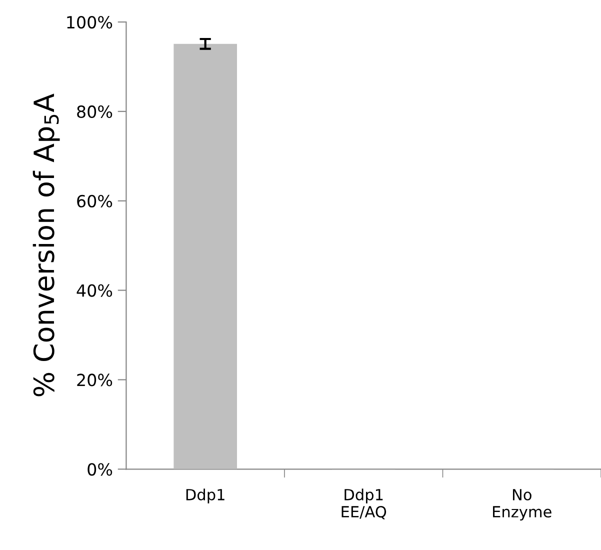 Image resolution: width=601 pixels, height=550 pixels. I want to click on y-tick-label: 60%, so click(94, 201).